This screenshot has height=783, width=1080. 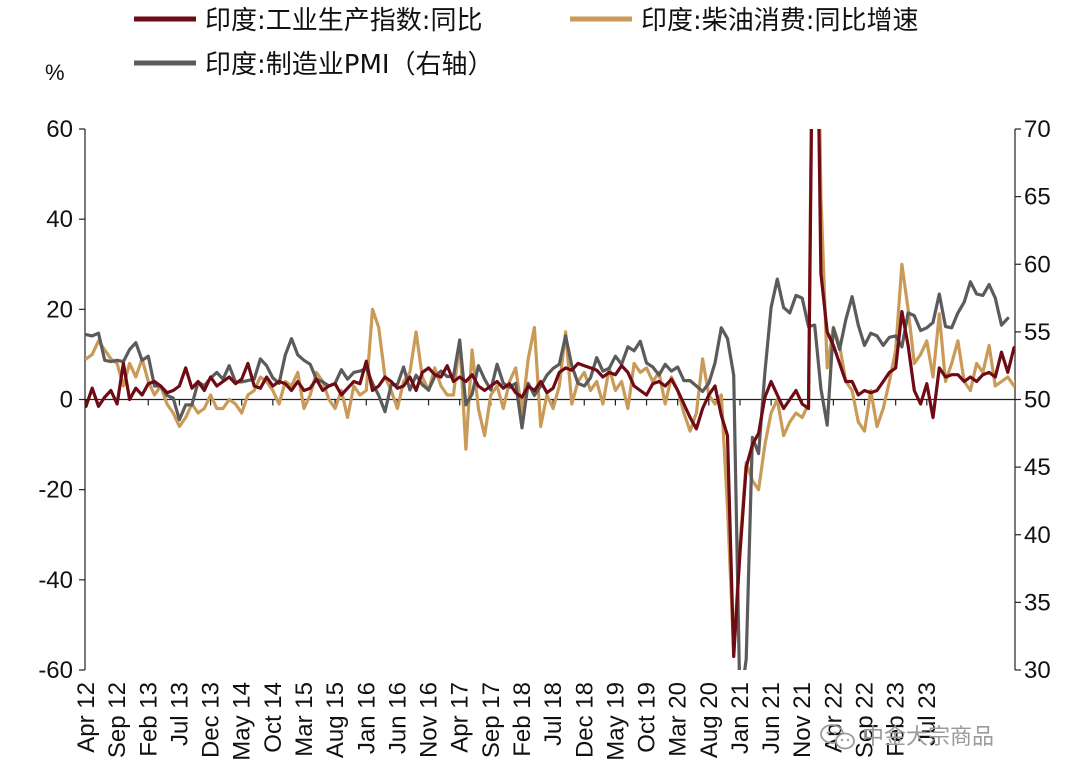 I want to click on y-axis-unit: %, so click(x=55, y=72).